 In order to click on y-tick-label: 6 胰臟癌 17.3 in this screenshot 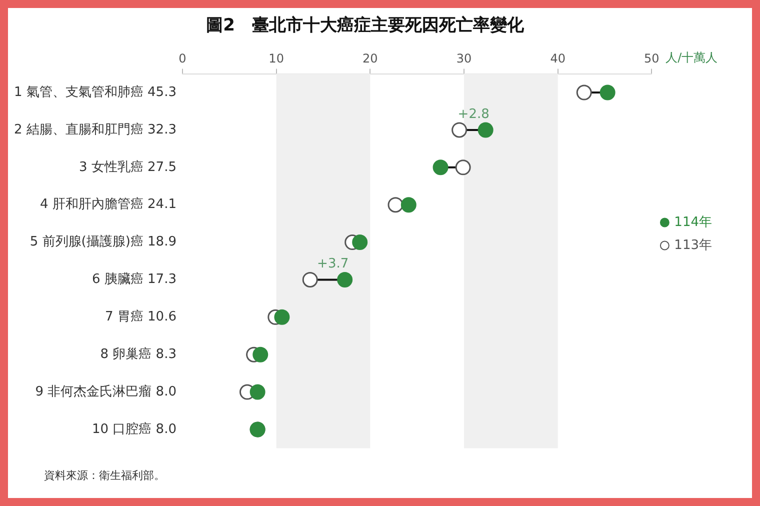, I will do `click(134, 280)`.